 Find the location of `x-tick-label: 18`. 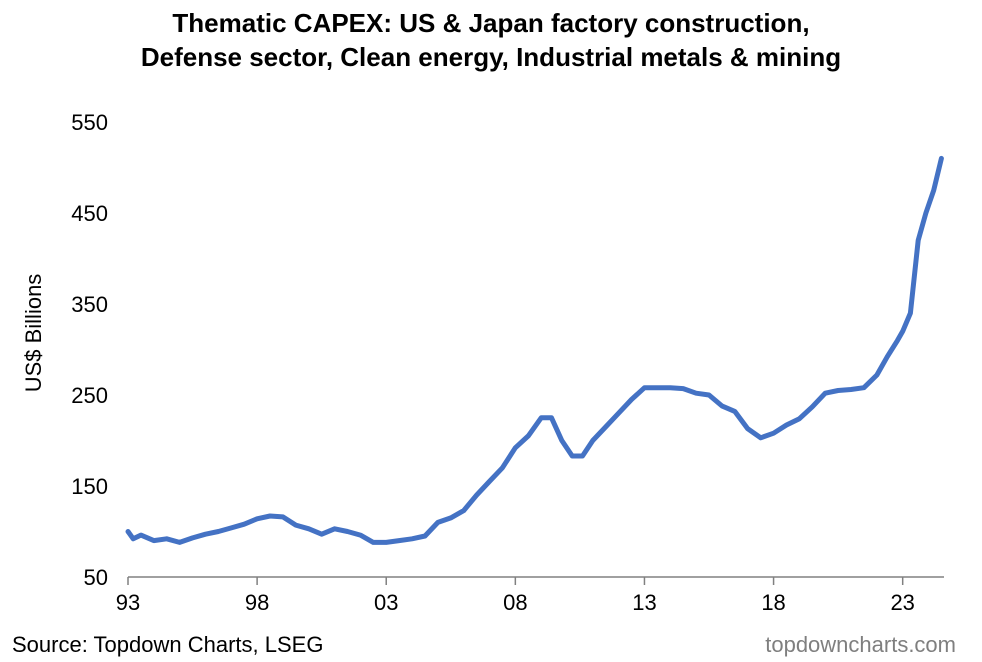

x-tick-label: 18 is located at coordinates (773, 602).